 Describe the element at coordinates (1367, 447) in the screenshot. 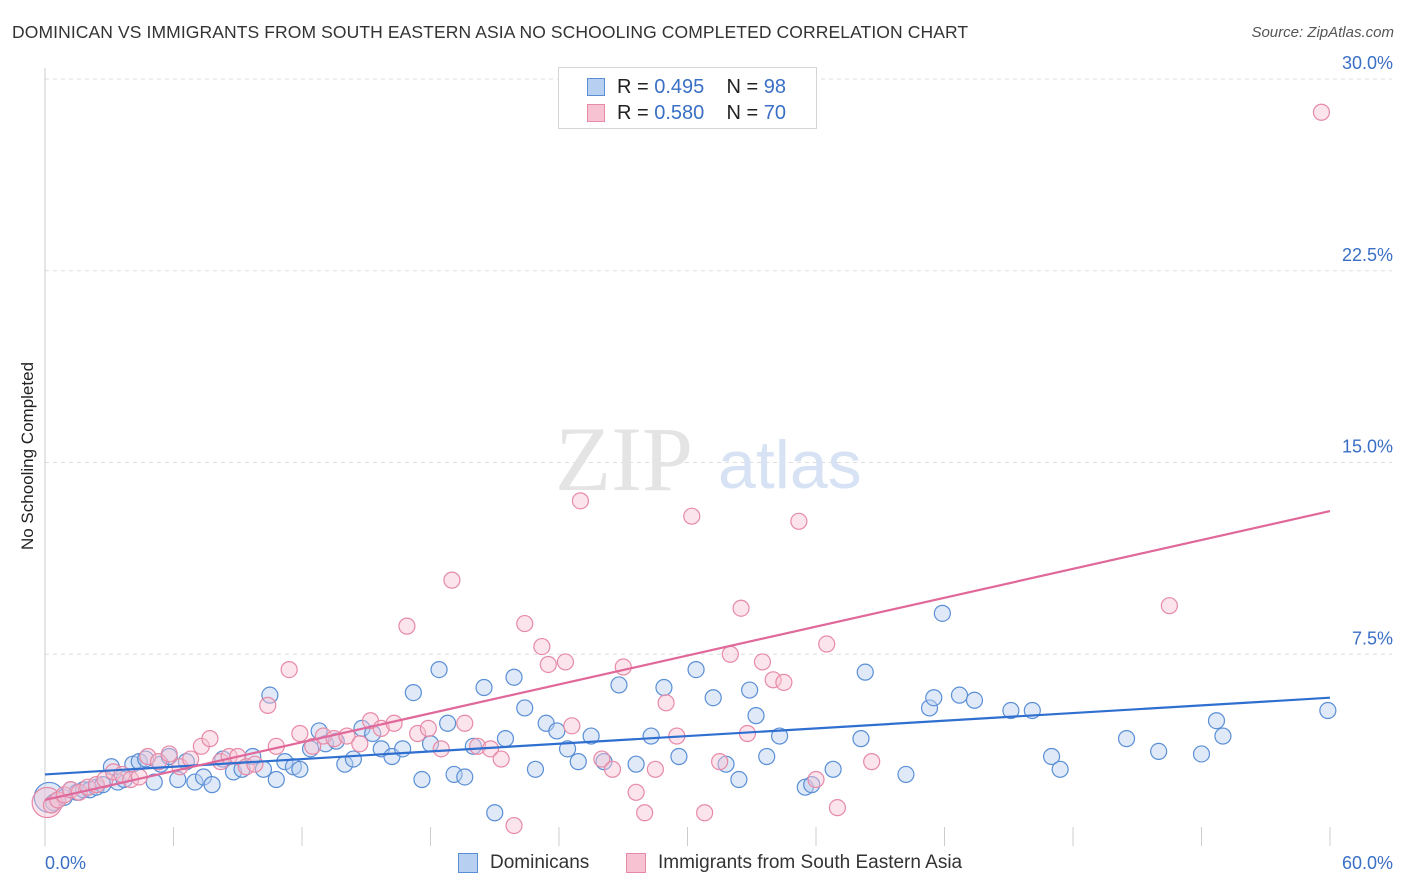

I see `y-tick-label: 15.0%` at that location.